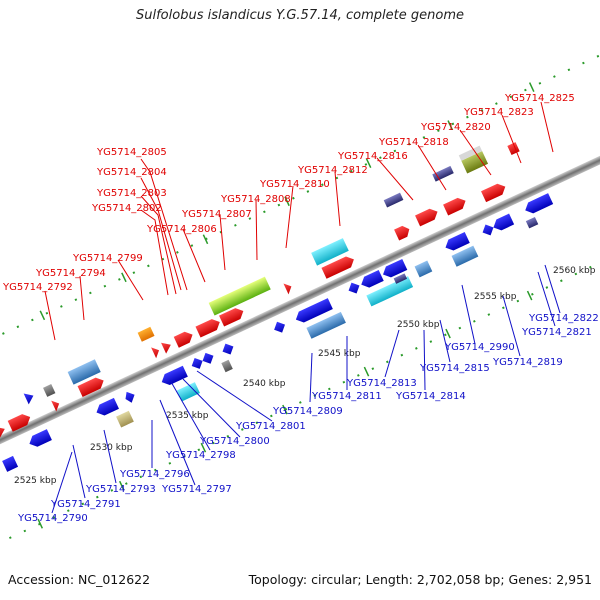 This screenshot has width=600, height=600. I want to click on gene-label: YG5714_2806, so click(181, 229).